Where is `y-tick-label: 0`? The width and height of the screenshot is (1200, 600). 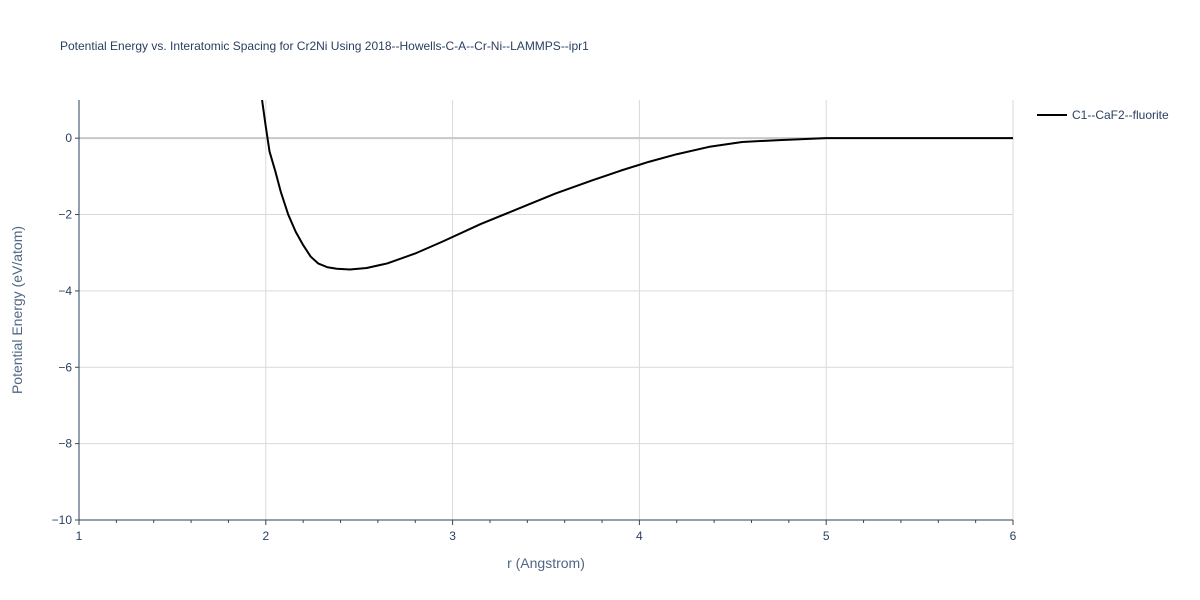
y-tick-label: 0 is located at coordinates (68, 138).